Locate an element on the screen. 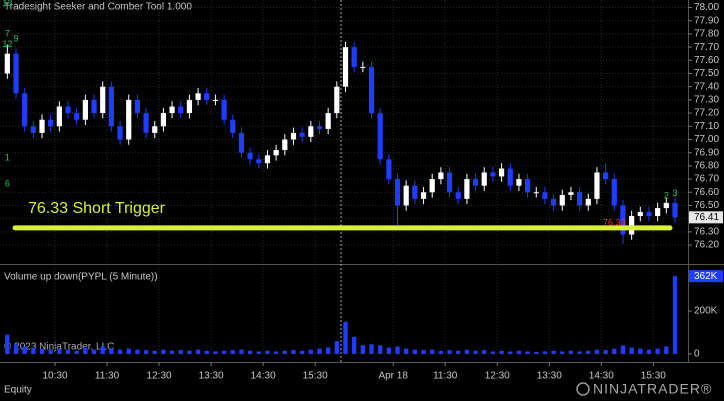 Image resolution: width=724 pixels, height=401 pixels. trigger-label: 76.33 Short Trigger is located at coordinates (97, 208).